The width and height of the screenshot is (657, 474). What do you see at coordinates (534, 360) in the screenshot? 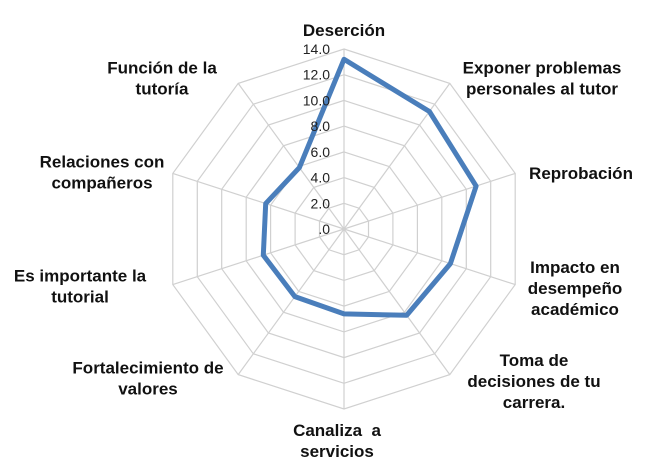
I see `category-label-line: Toma de` at bounding box center [534, 360].